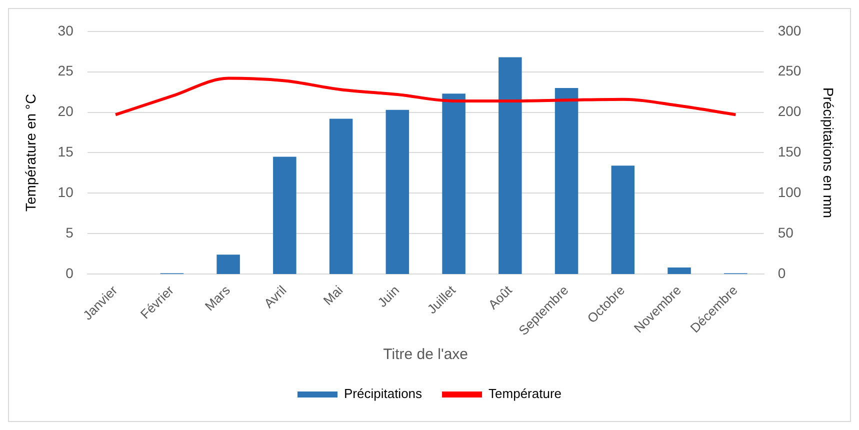  What do you see at coordinates (525, 394) in the screenshot?
I see `legend-label: Température` at bounding box center [525, 394].